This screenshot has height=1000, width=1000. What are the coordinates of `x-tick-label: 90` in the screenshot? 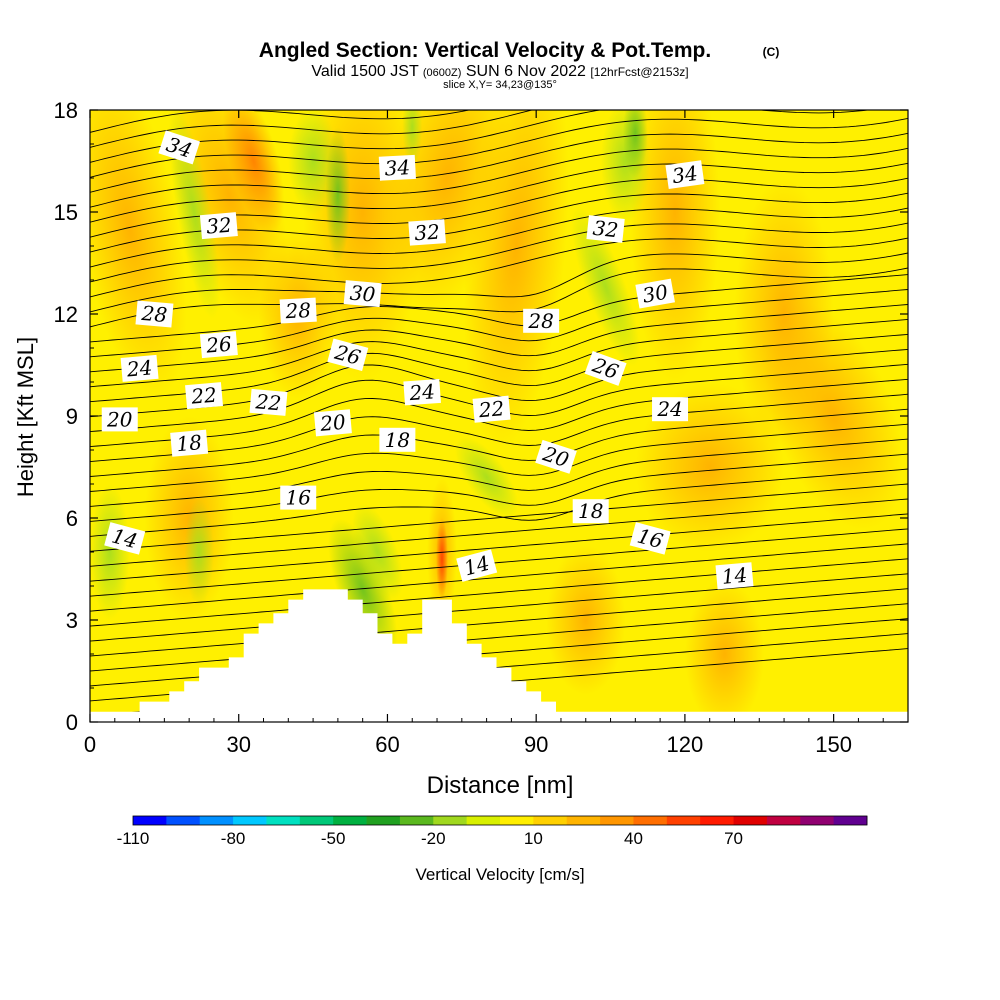 It's located at (536, 744).